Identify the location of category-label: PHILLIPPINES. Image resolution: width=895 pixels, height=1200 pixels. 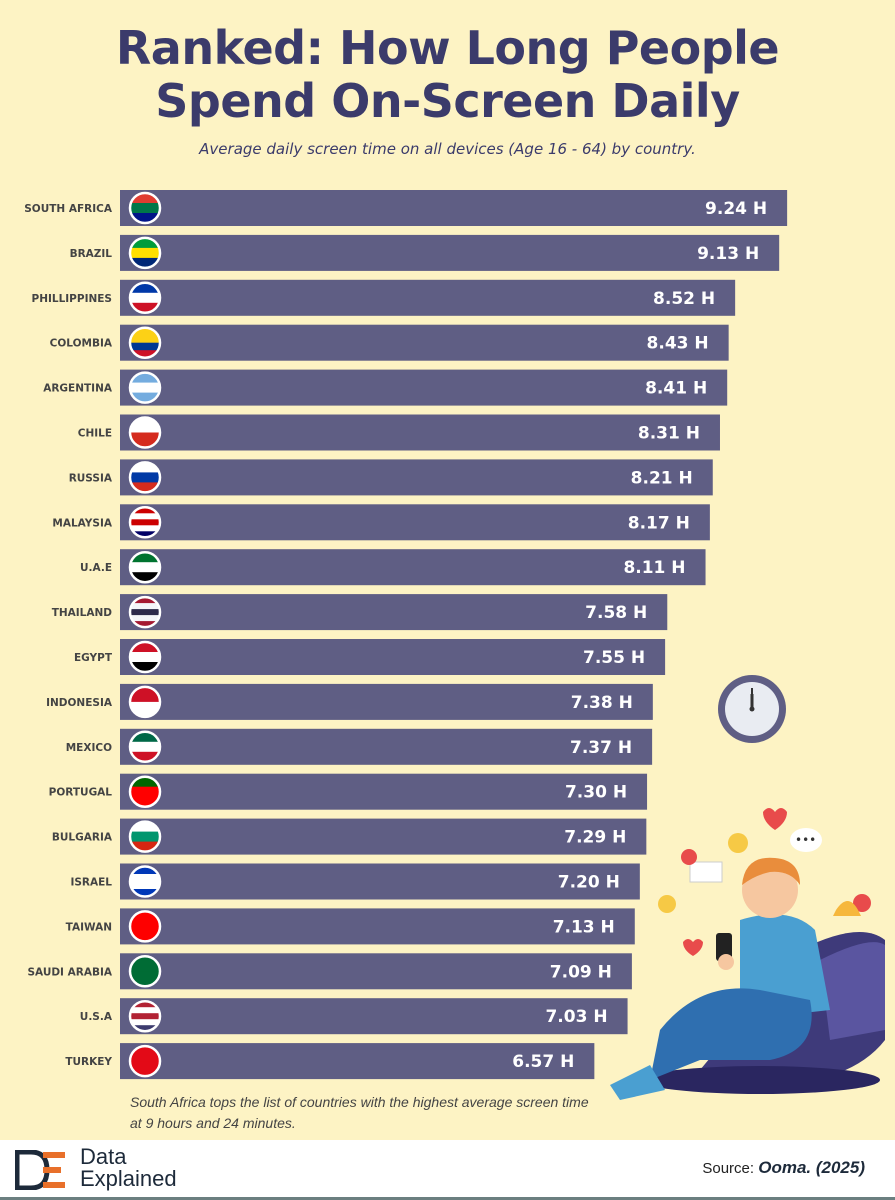
(72, 299).